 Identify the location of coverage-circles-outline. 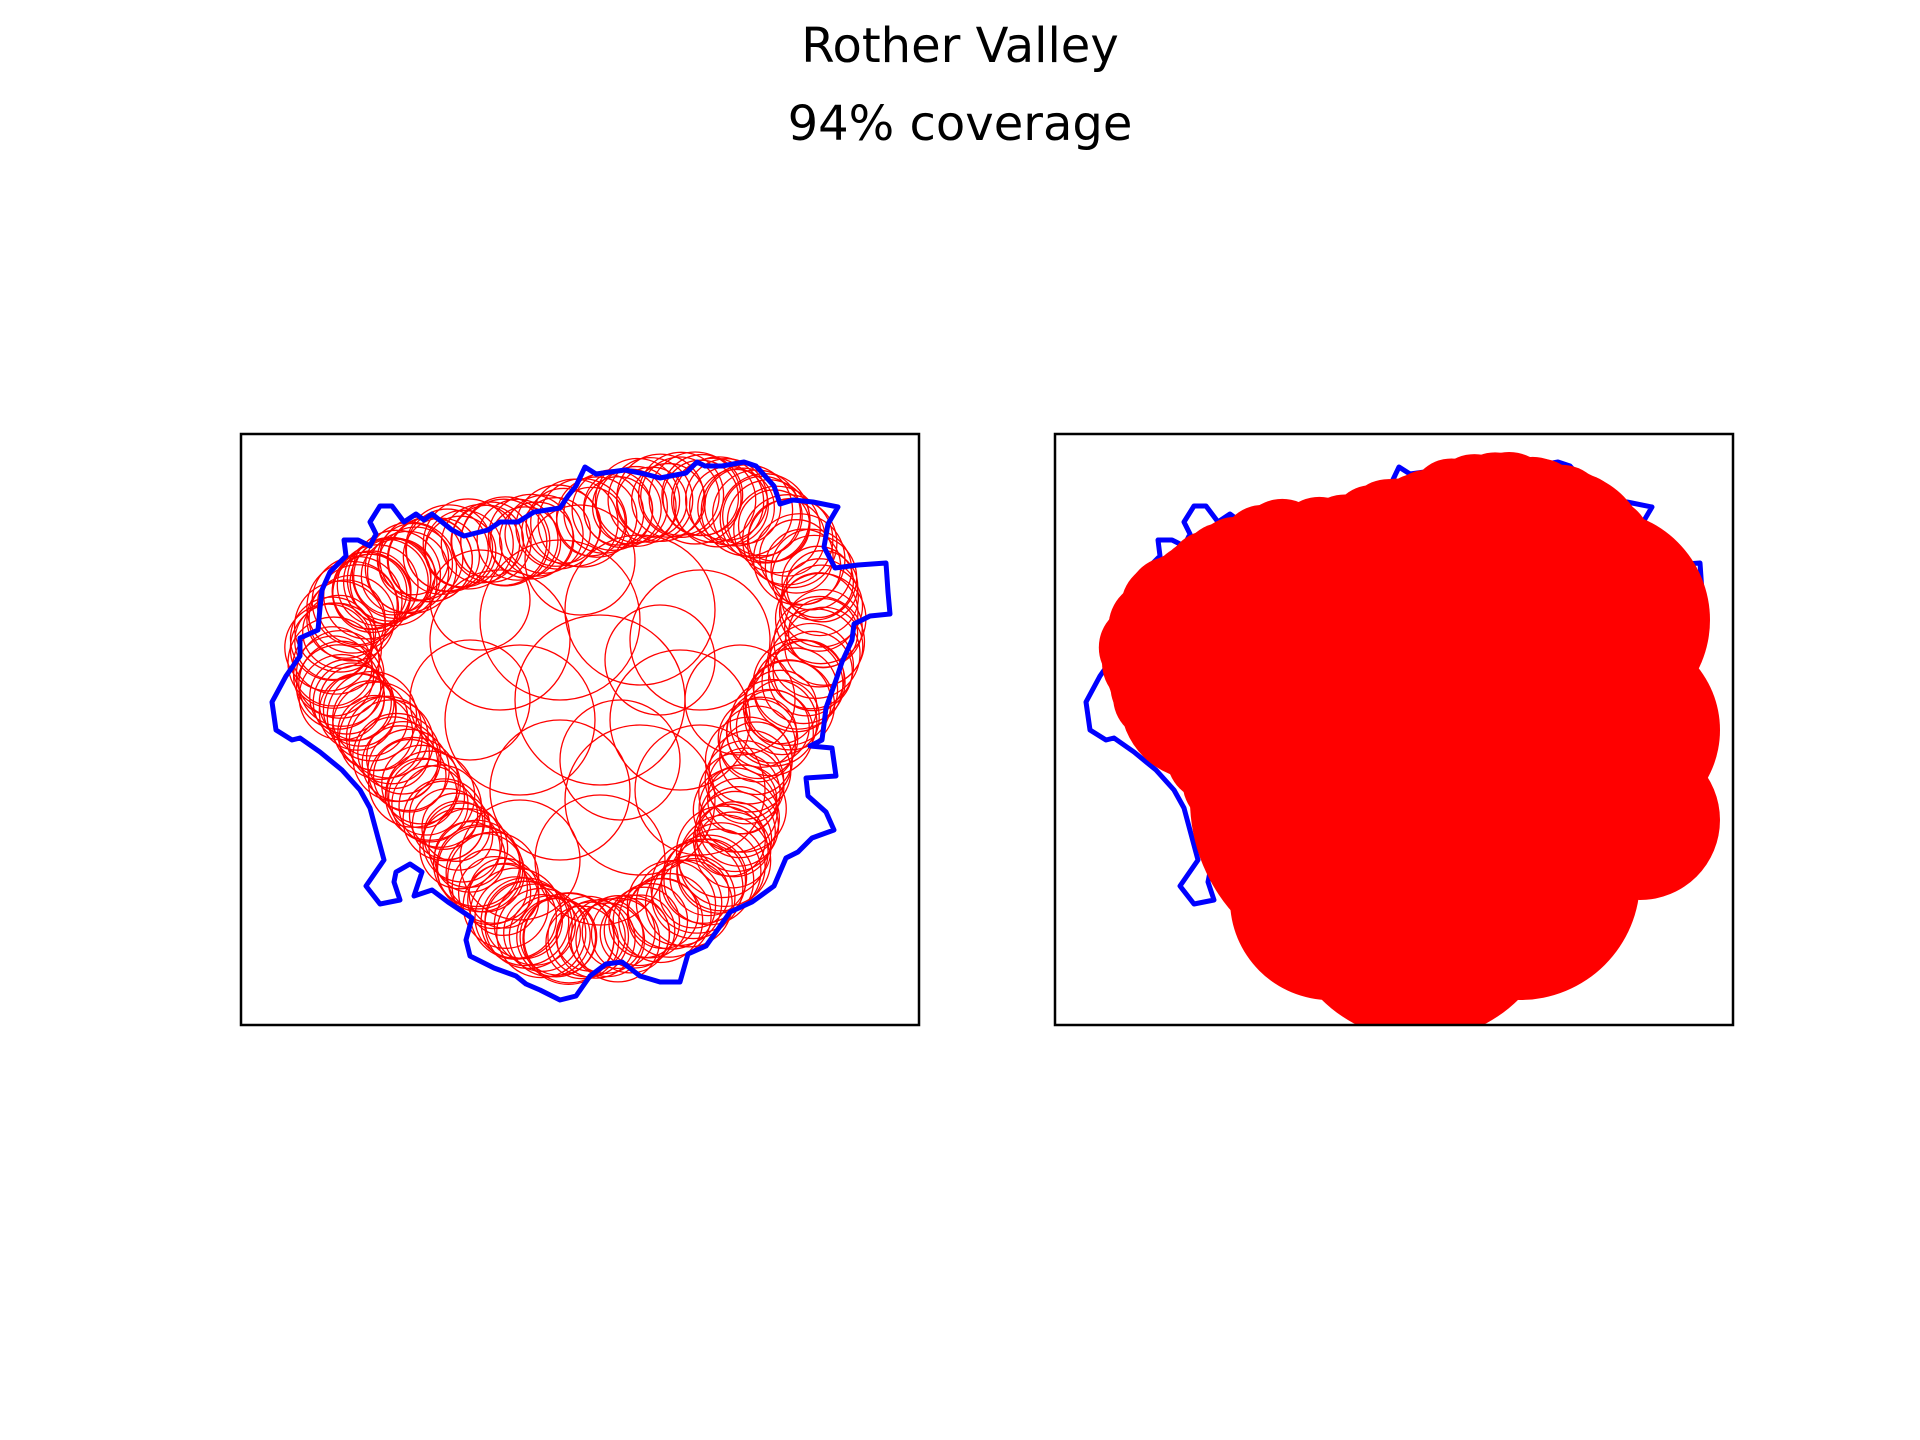
(575, 718).